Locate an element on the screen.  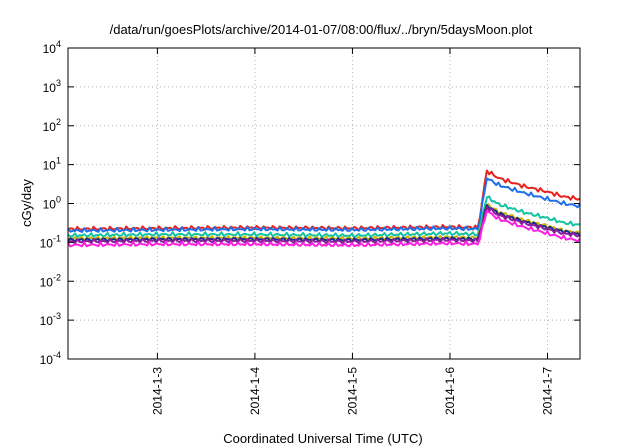
y-tick-label: 10³ is located at coordinates (52, 86).